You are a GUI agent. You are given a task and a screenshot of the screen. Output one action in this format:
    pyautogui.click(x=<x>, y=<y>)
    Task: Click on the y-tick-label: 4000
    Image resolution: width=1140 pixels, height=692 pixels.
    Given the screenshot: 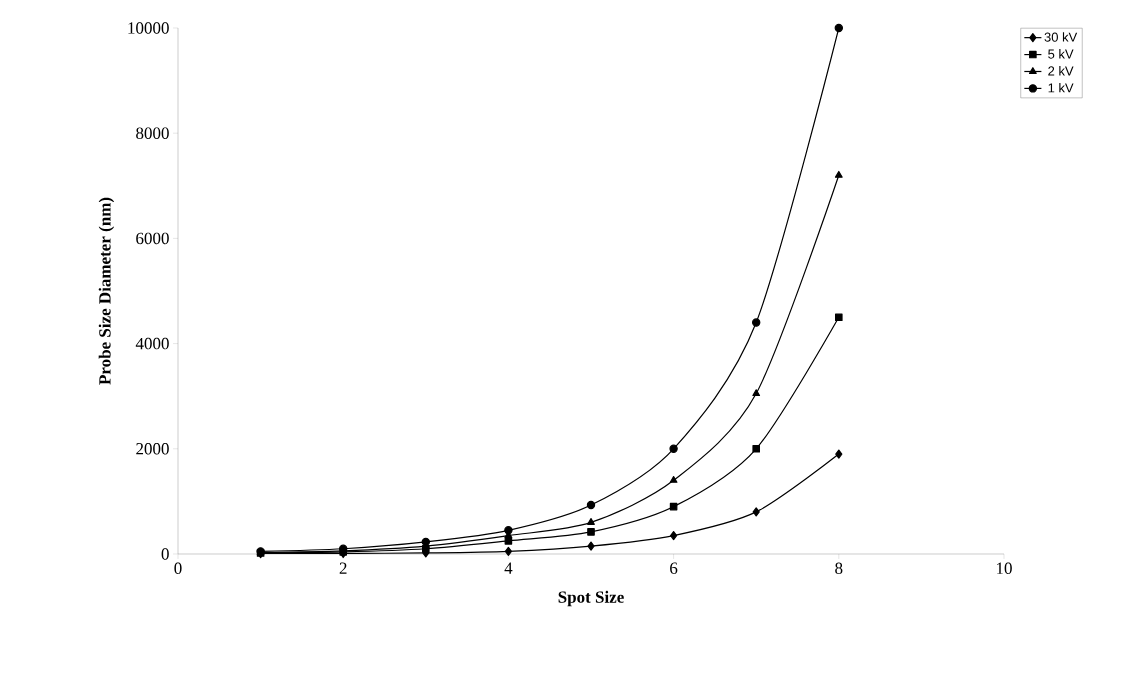 What is the action you would take?
    pyautogui.click(x=152, y=343)
    